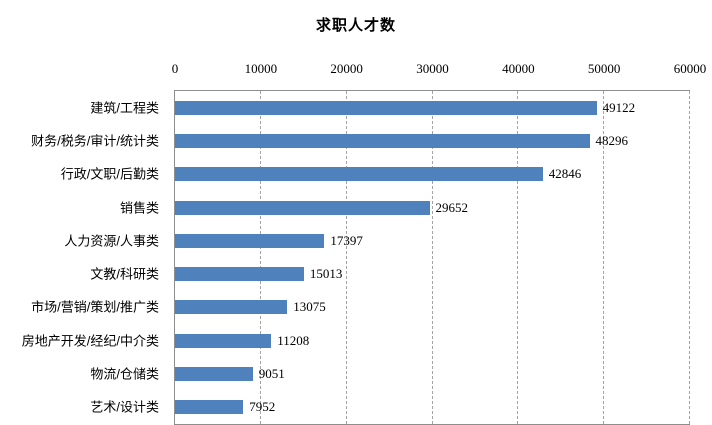  I want to click on category-label: 艺术/设计类, so click(124, 407).